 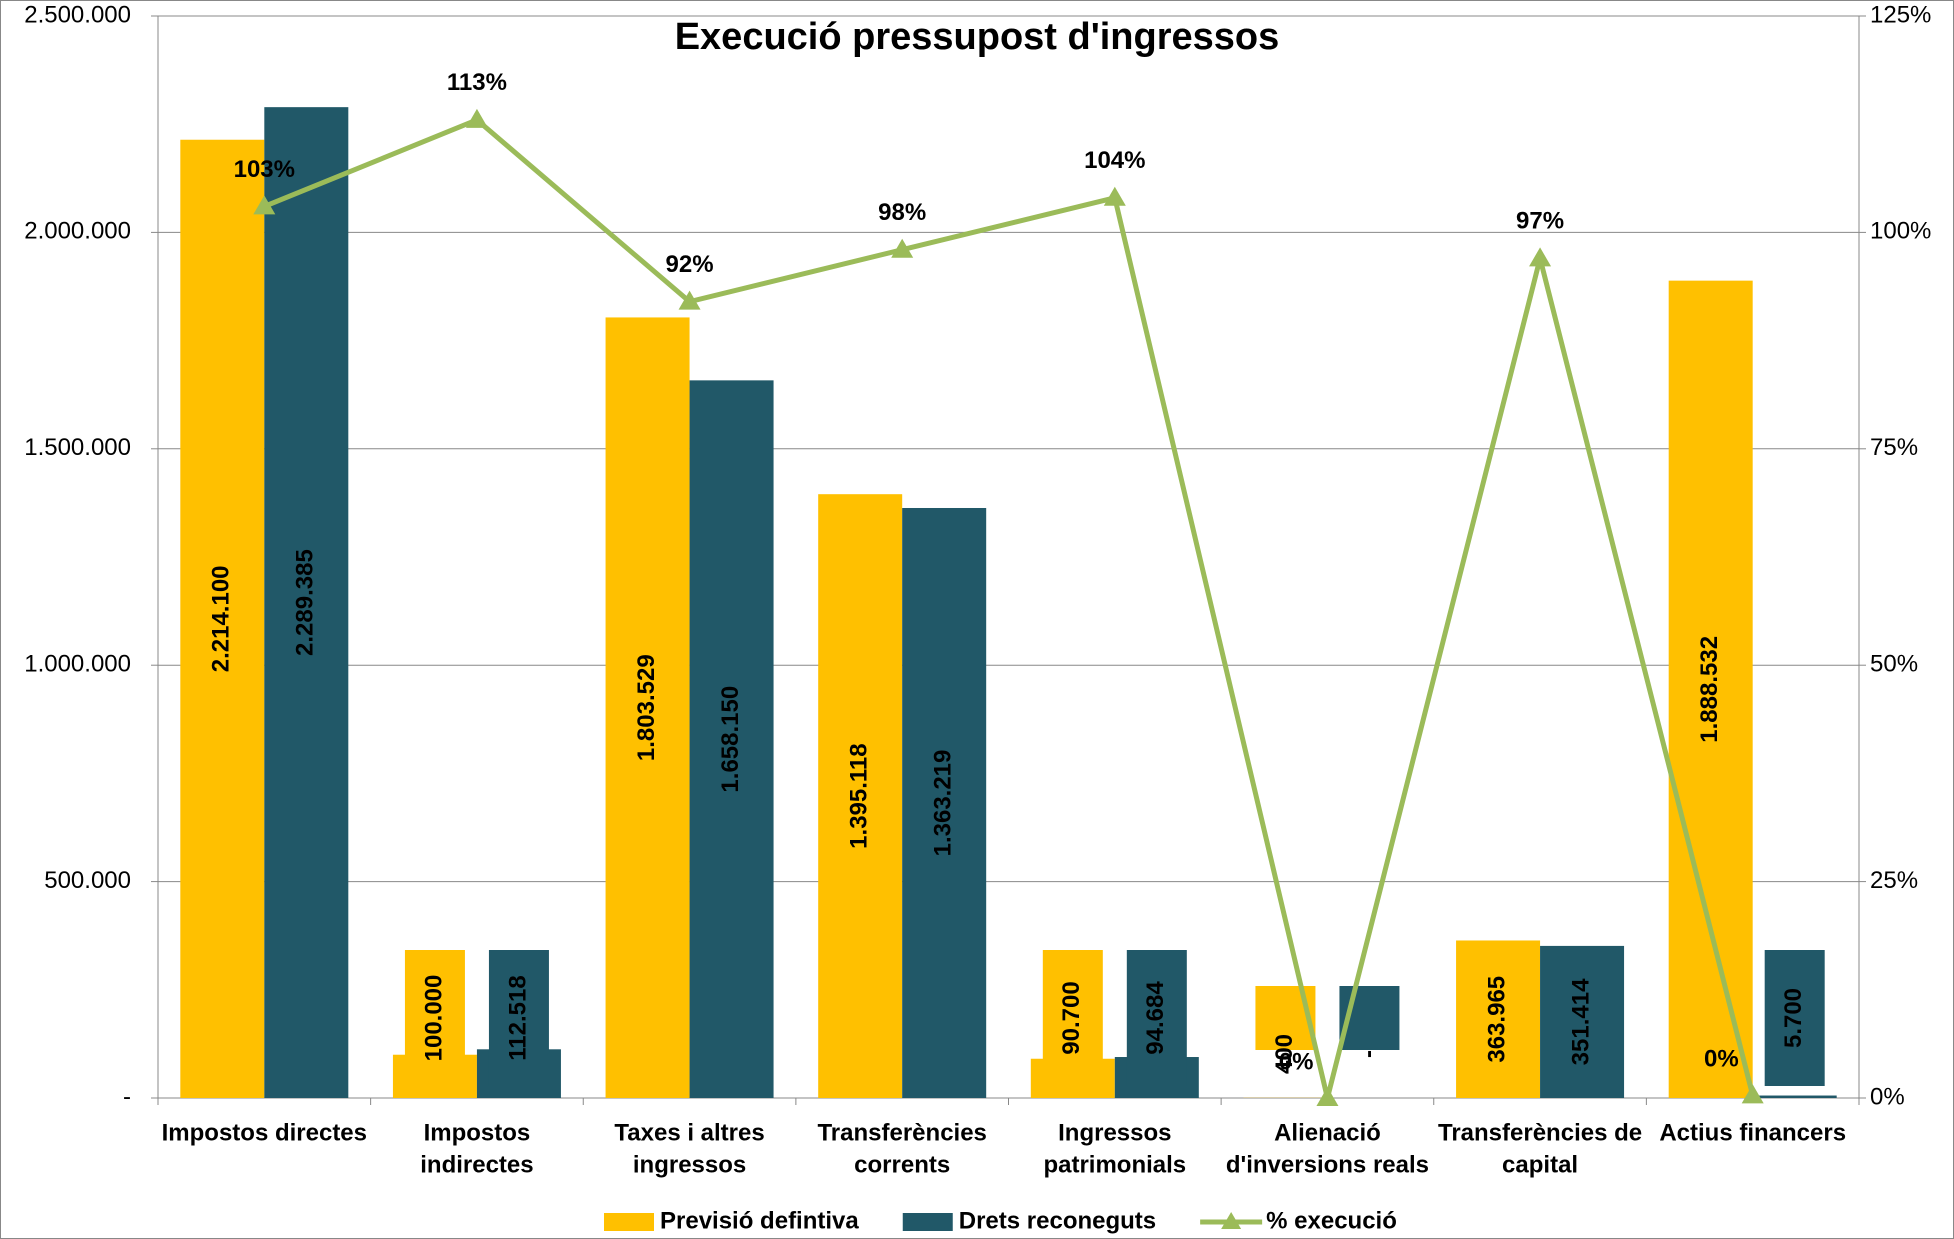 I want to click on line-label: 104%, so click(x=1114, y=160).